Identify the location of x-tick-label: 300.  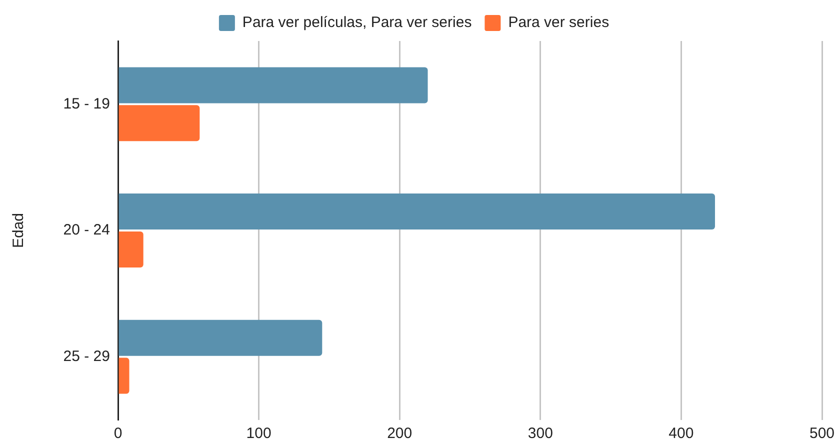
(540, 433).